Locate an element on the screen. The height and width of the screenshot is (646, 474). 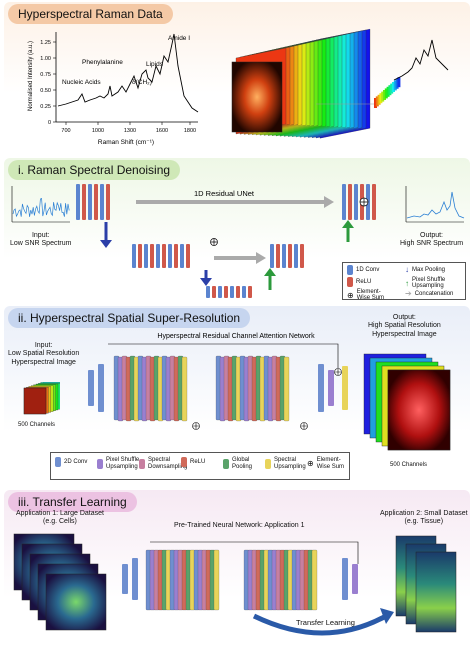
peak-lipids: Lipids is located at coordinates (155, 64).